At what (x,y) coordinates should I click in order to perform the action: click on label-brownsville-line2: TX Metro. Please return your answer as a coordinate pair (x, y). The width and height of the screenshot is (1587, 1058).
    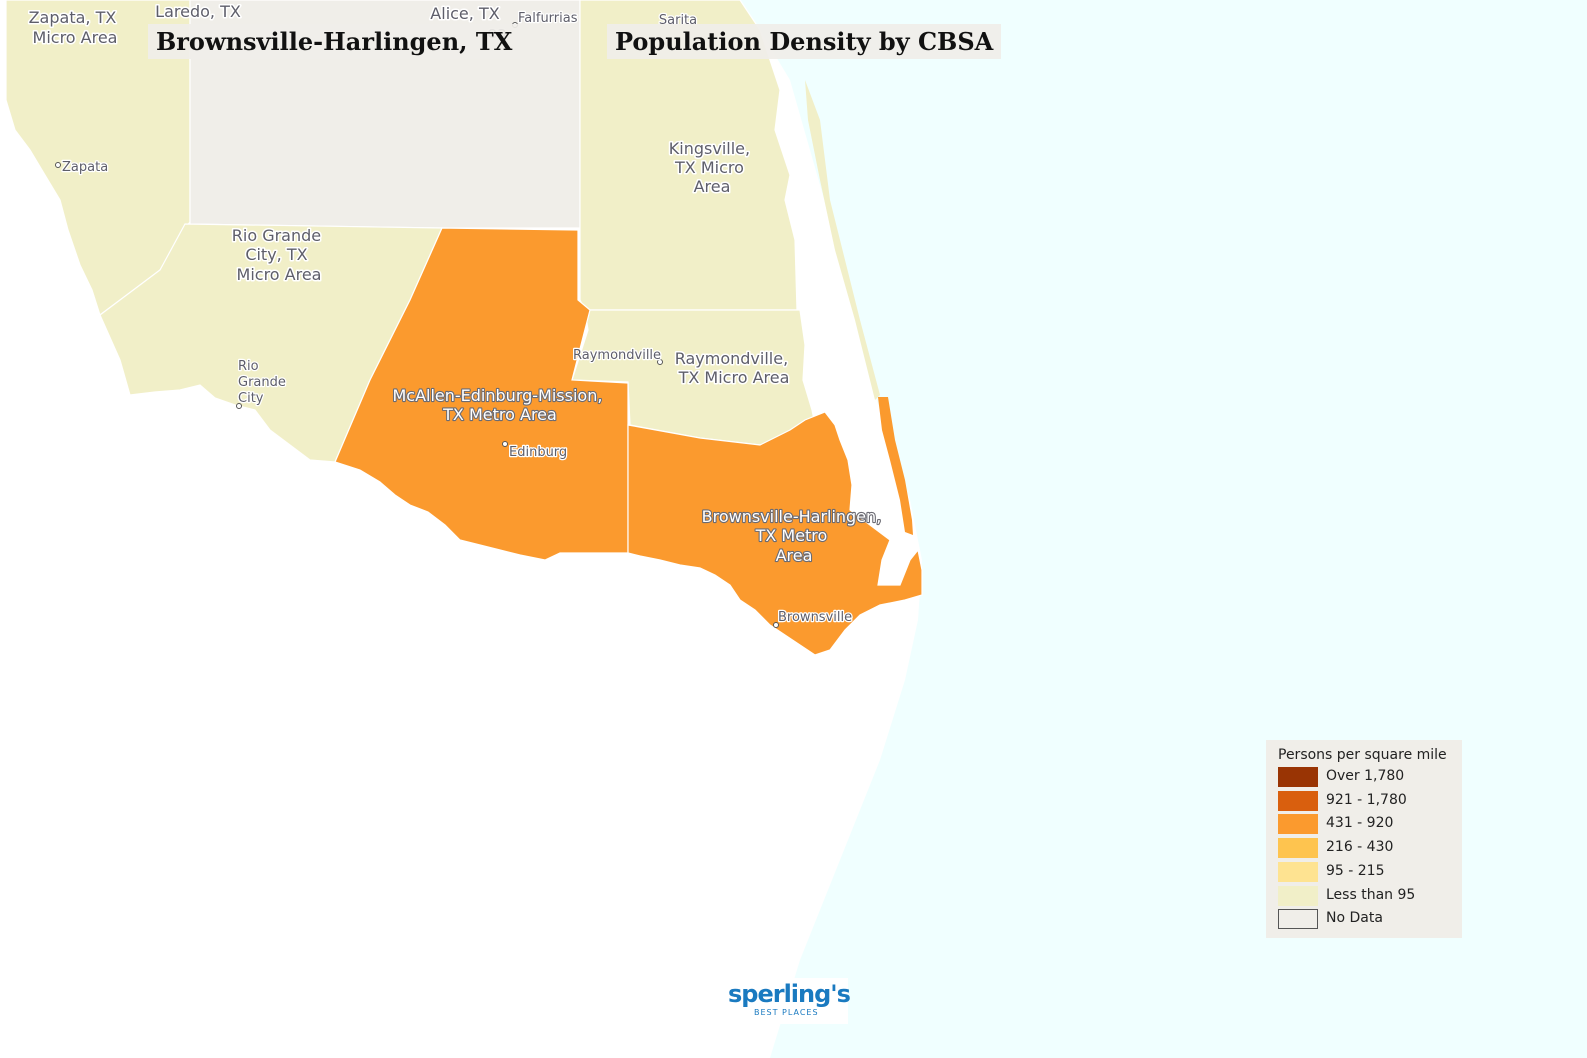
    Looking at the image, I should click on (791, 535).